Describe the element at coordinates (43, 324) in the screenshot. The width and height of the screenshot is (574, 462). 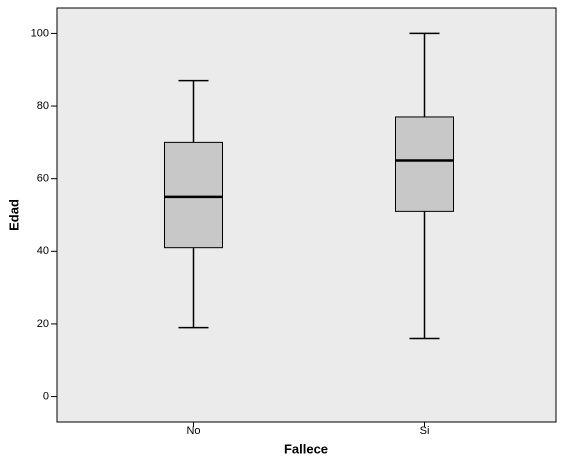
I see `y-tick-label: 20` at that location.